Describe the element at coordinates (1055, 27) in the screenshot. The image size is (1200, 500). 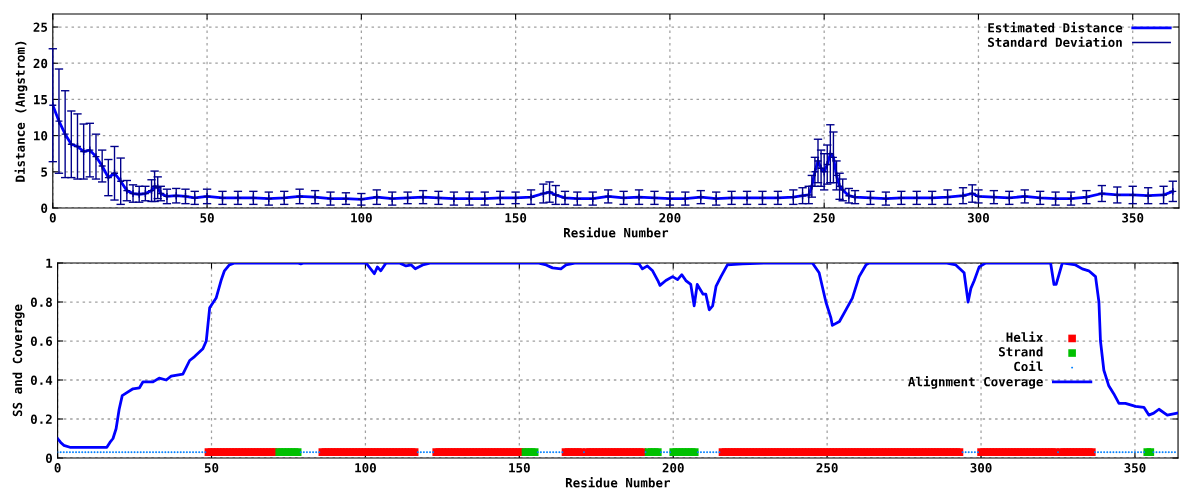
I see `legend-label: Estimated Distance` at that location.